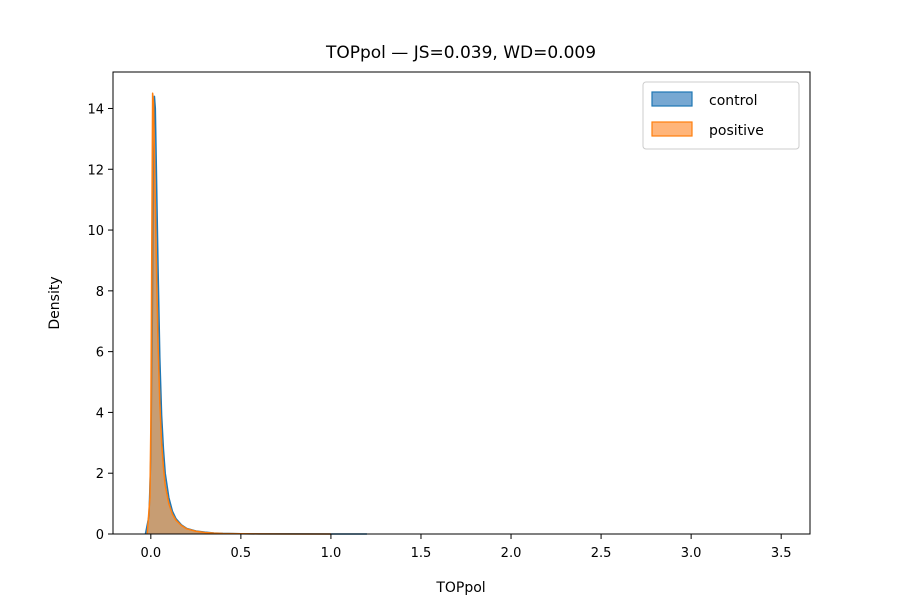 This screenshot has height=600, width=900. Describe the element at coordinates (733, 101) in the screenshot. I see `legend-label-control: control` at that location.